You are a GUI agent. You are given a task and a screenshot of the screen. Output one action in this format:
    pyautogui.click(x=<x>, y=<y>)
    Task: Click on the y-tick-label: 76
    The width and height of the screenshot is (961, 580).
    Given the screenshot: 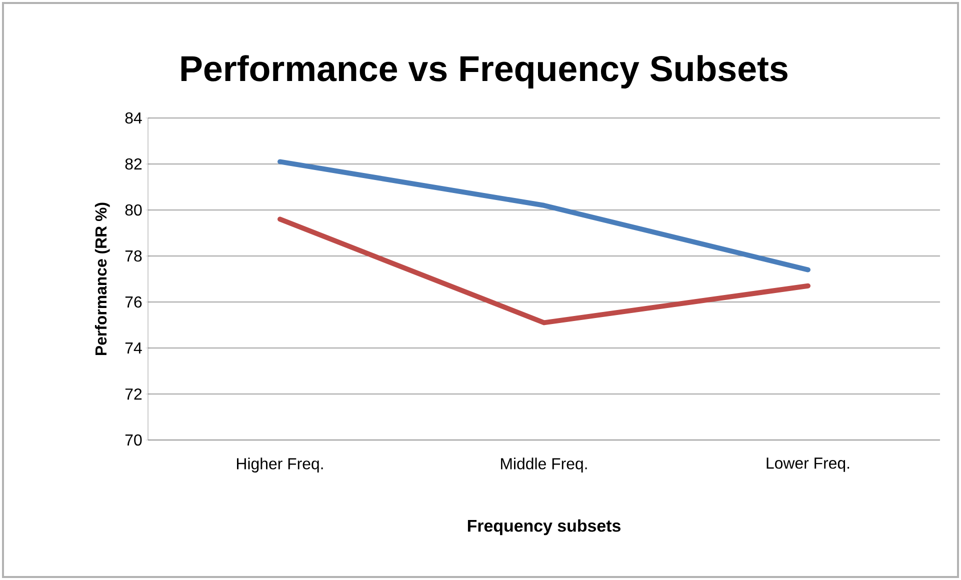 What is the action you would take?
    pyautogui.click(x=133, y=302)
    